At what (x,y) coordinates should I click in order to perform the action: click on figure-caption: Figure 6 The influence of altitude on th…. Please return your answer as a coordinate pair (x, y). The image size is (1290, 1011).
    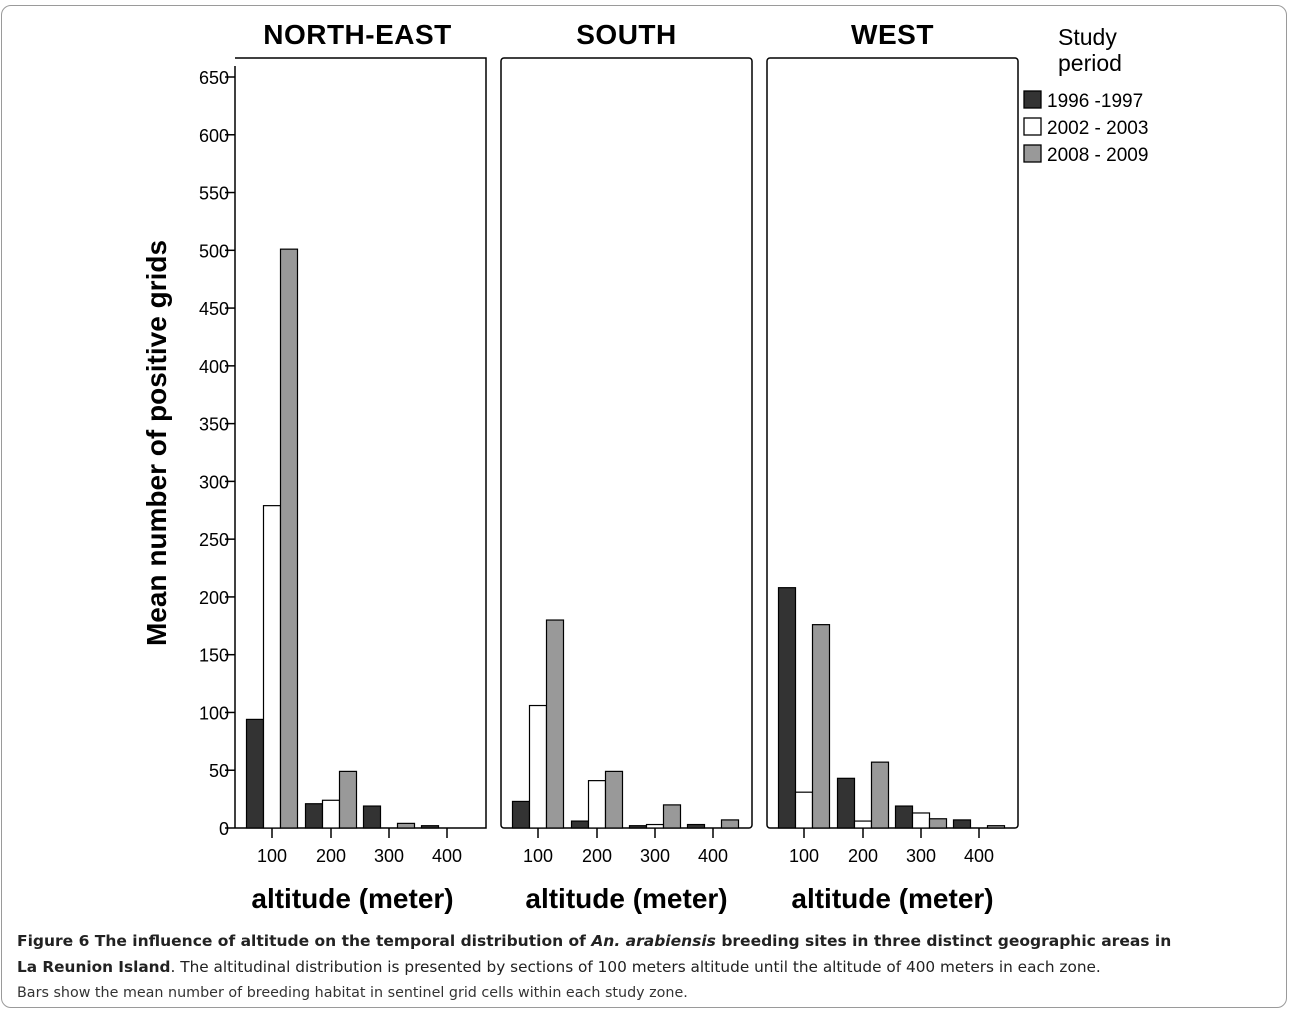
    Looking at the image, I should click on (648, 967).